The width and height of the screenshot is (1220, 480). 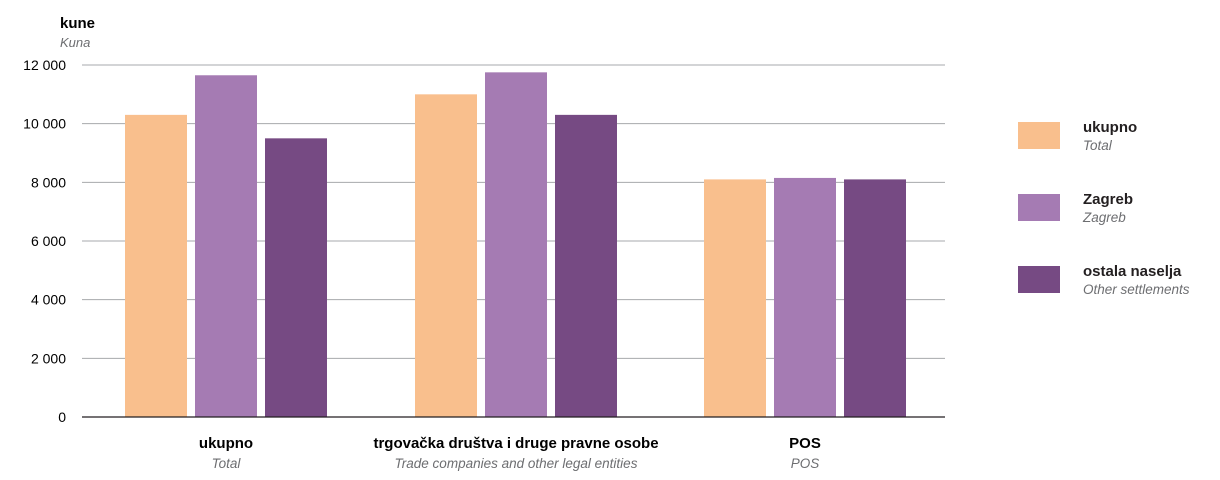 I want to click on category-label: trgovačka društva i druge pravne osobe, so click(x=515, y=443).